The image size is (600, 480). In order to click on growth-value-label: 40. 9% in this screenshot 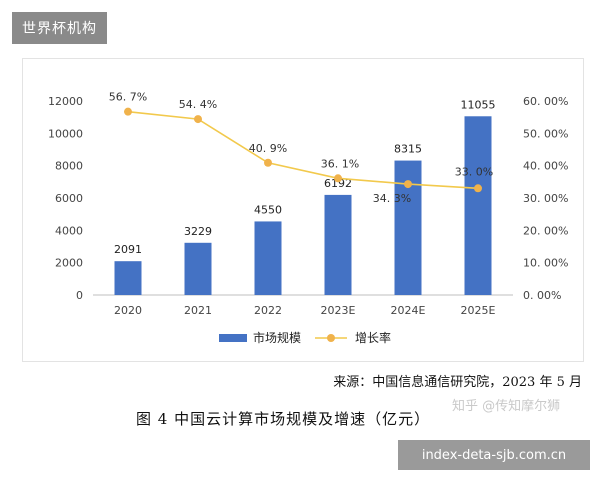, I will do `click(268, 148)`.